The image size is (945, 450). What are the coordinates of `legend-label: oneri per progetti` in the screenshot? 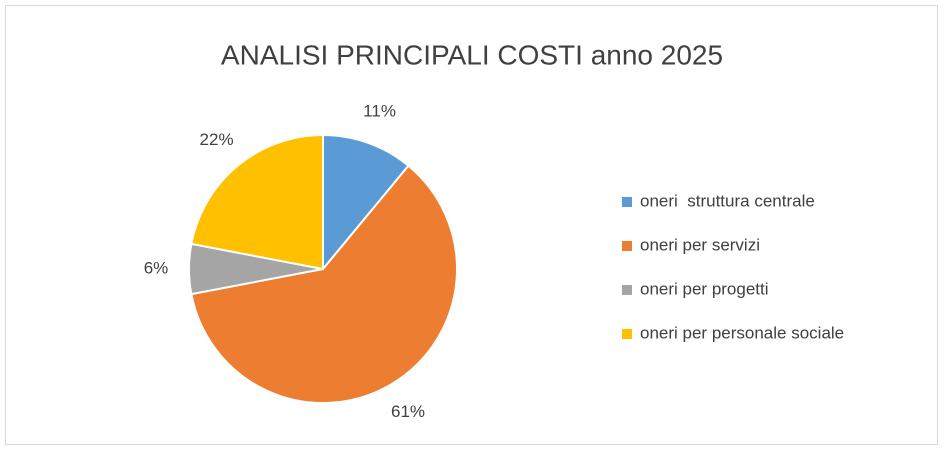 It's located at (704, 288).